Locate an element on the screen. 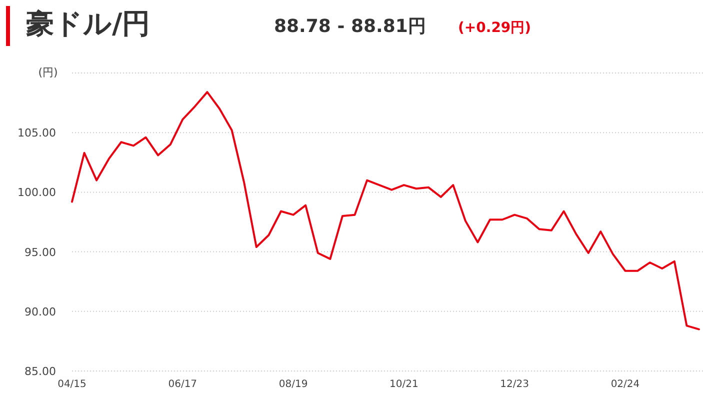 This screenshot has height=394, width=703. y-tick-label: 85.00 is located at coordinates (40, 371).